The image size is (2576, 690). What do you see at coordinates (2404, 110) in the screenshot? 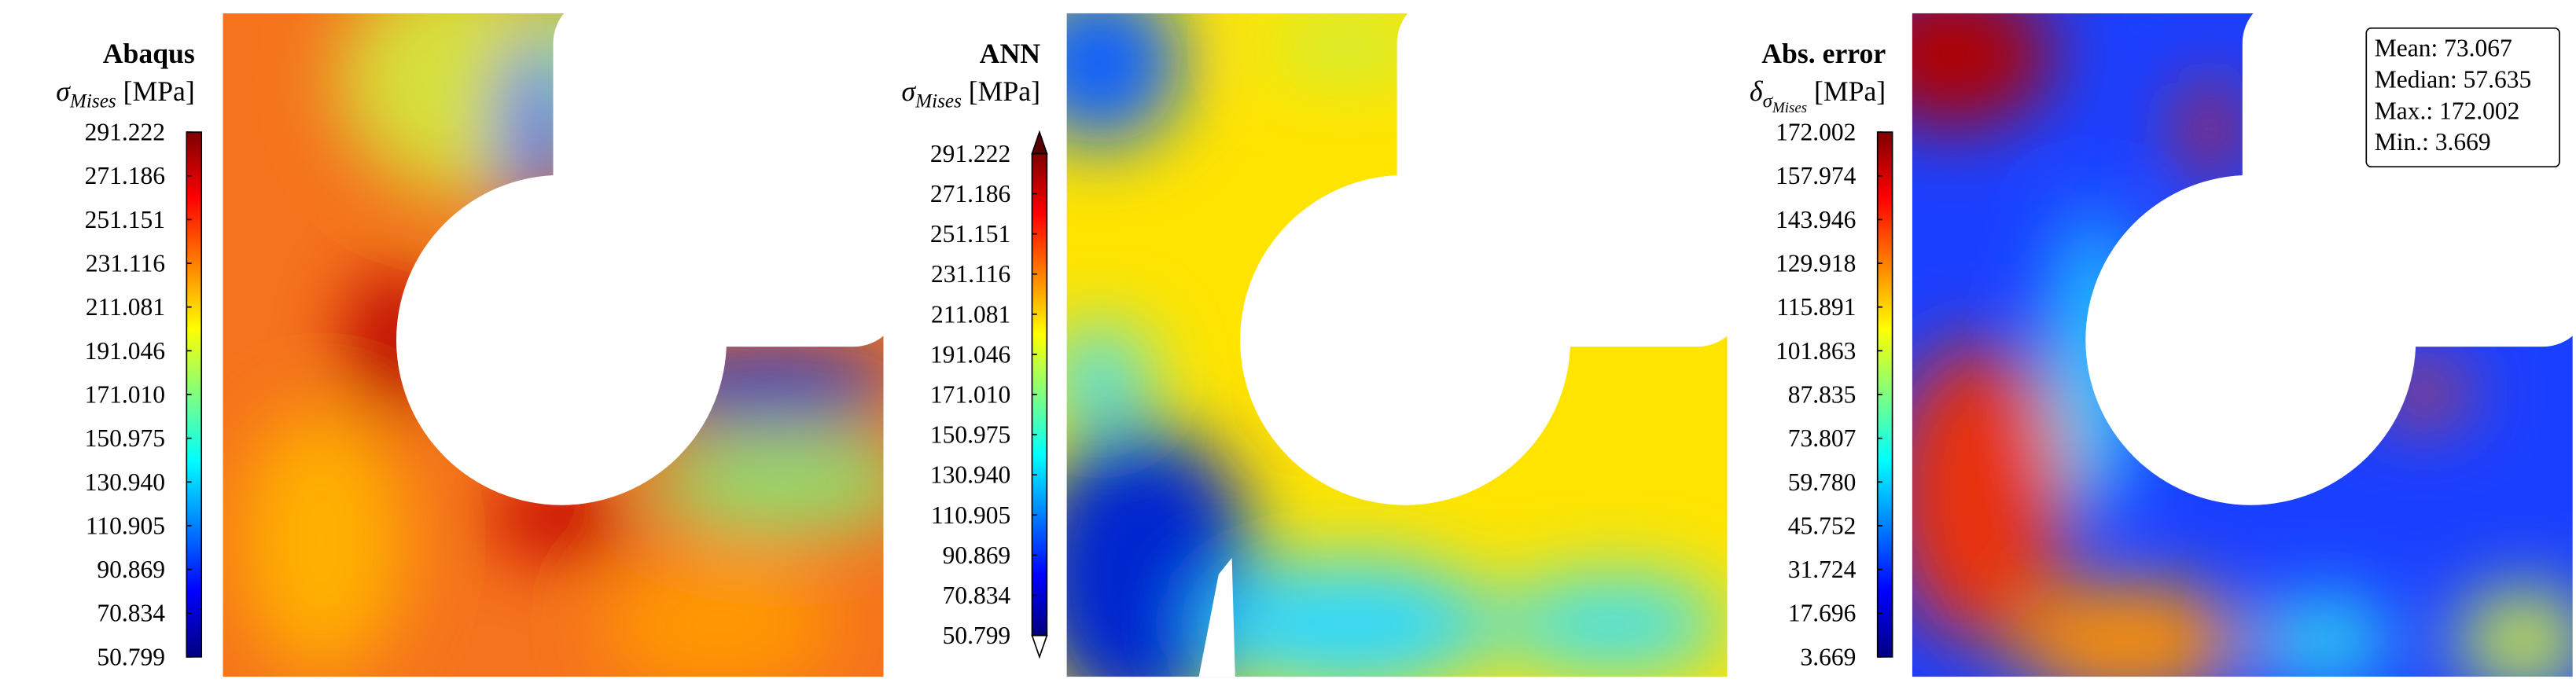
I see `stats-label: Max.:` at bounding box center [2404, 110].